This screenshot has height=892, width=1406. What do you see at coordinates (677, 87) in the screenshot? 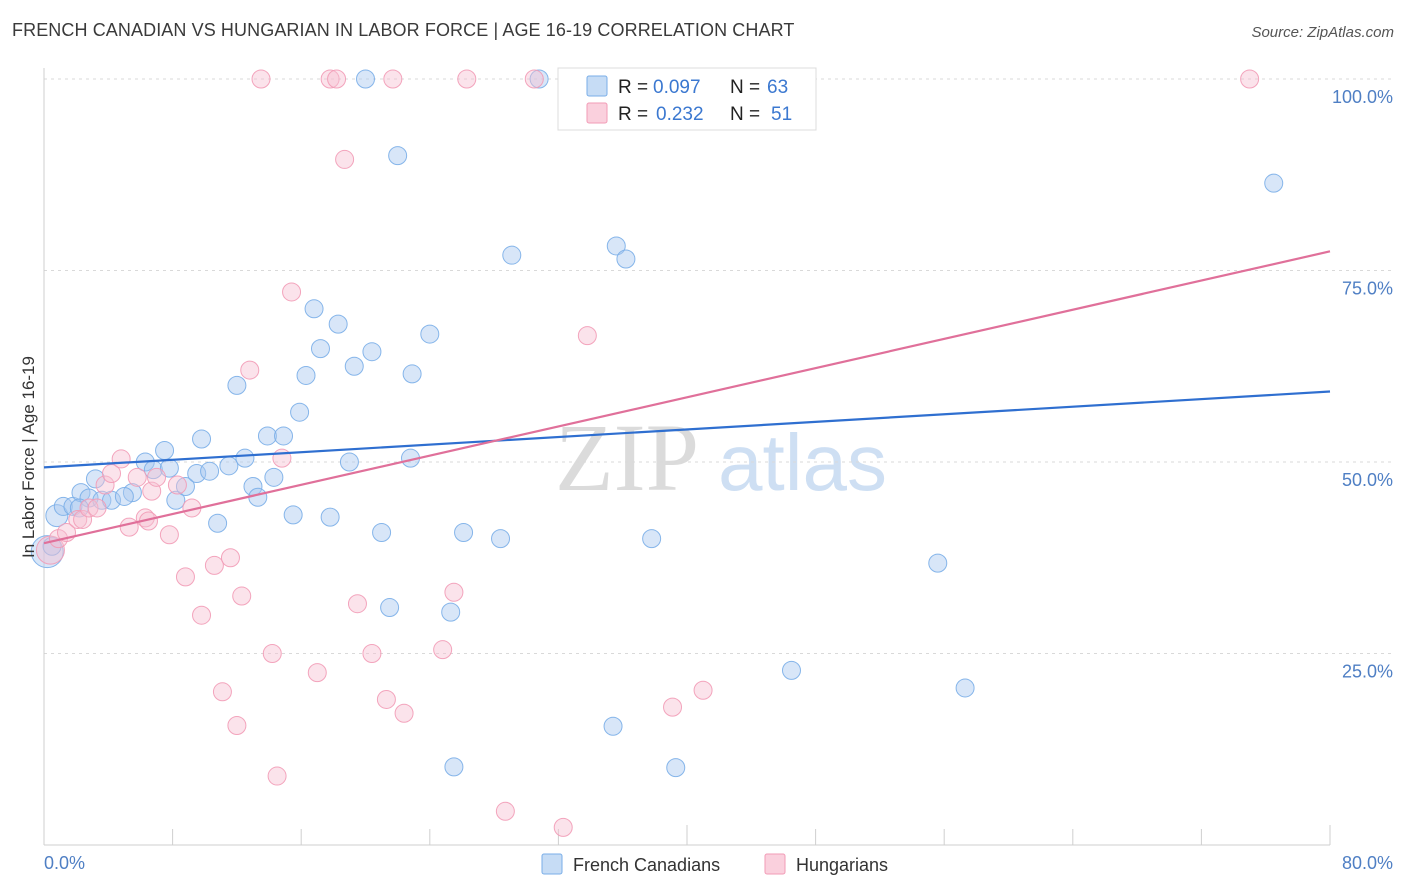
I see `legend-r-value-1: 0.097` at bounding box center [677, 87].